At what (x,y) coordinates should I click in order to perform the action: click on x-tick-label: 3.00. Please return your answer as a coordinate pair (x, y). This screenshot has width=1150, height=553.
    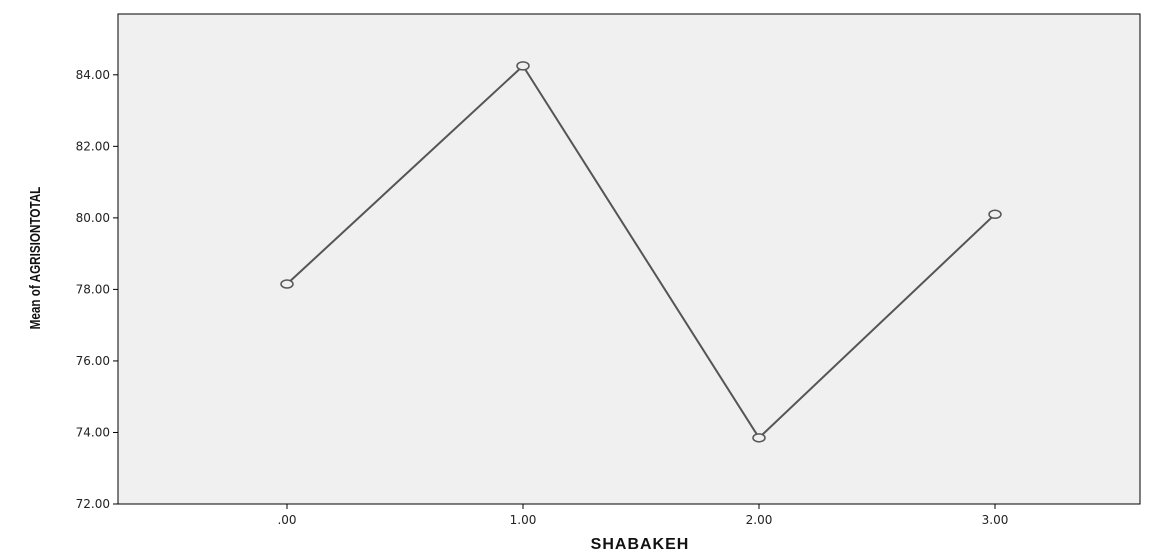
    Looking at the image, I should click on (995, 520).